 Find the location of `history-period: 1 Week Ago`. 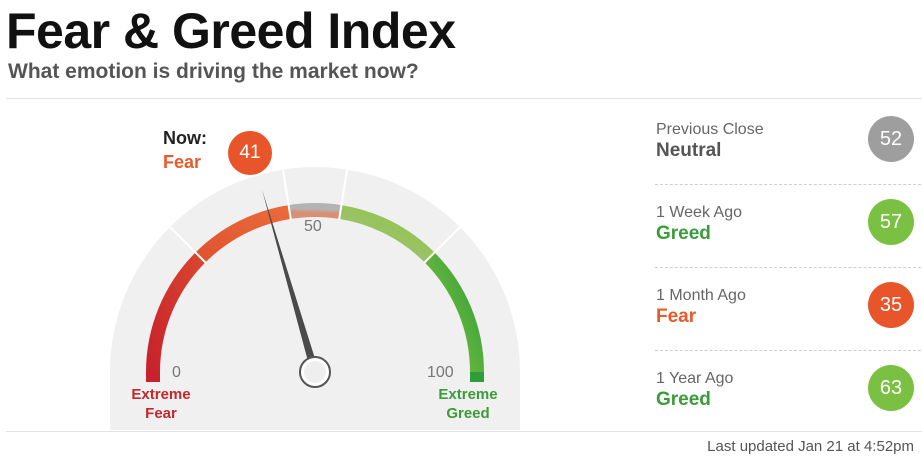

history-period: 1 Week Ago is located at coordinates (699, 212).